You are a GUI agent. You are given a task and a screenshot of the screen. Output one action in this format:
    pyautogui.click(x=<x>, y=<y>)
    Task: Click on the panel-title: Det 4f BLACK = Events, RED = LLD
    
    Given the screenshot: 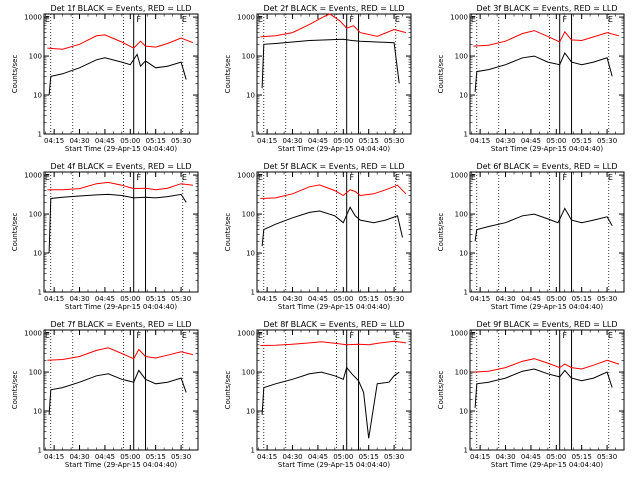 What is the action you would take?
    pyautogui.click(x=120, y=166)
    